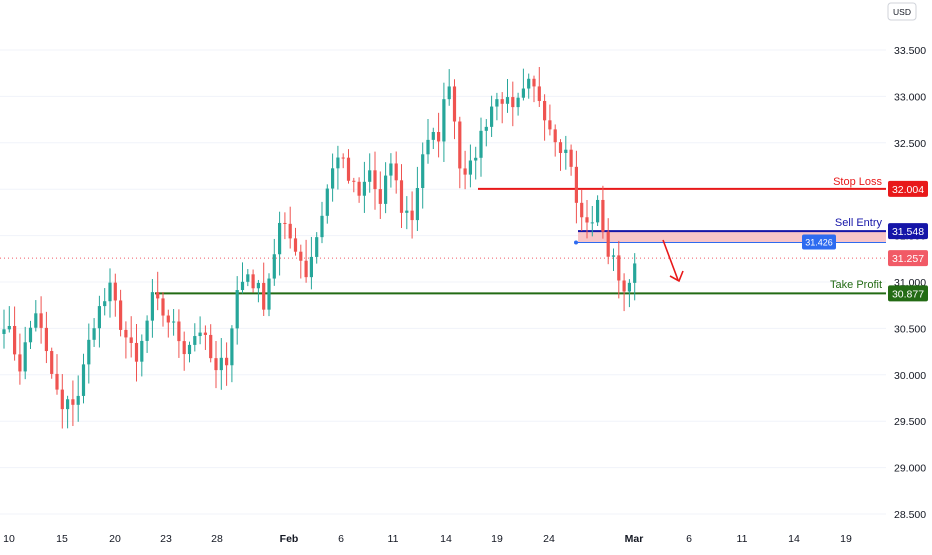 This screenshot has width=932, height=555. I want to click on price-axis, so click(909, 275).